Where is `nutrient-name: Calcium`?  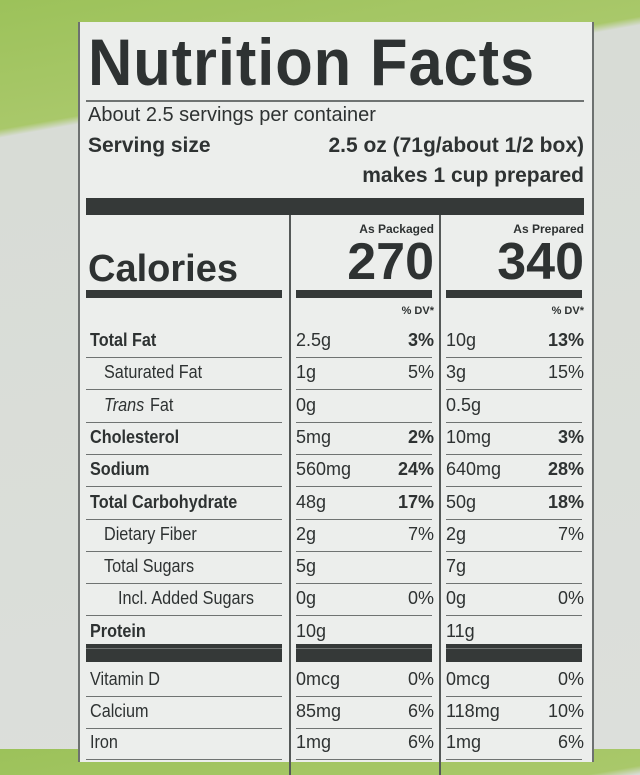
nutrient-name: Calcium is located at coordinates (119, 710).